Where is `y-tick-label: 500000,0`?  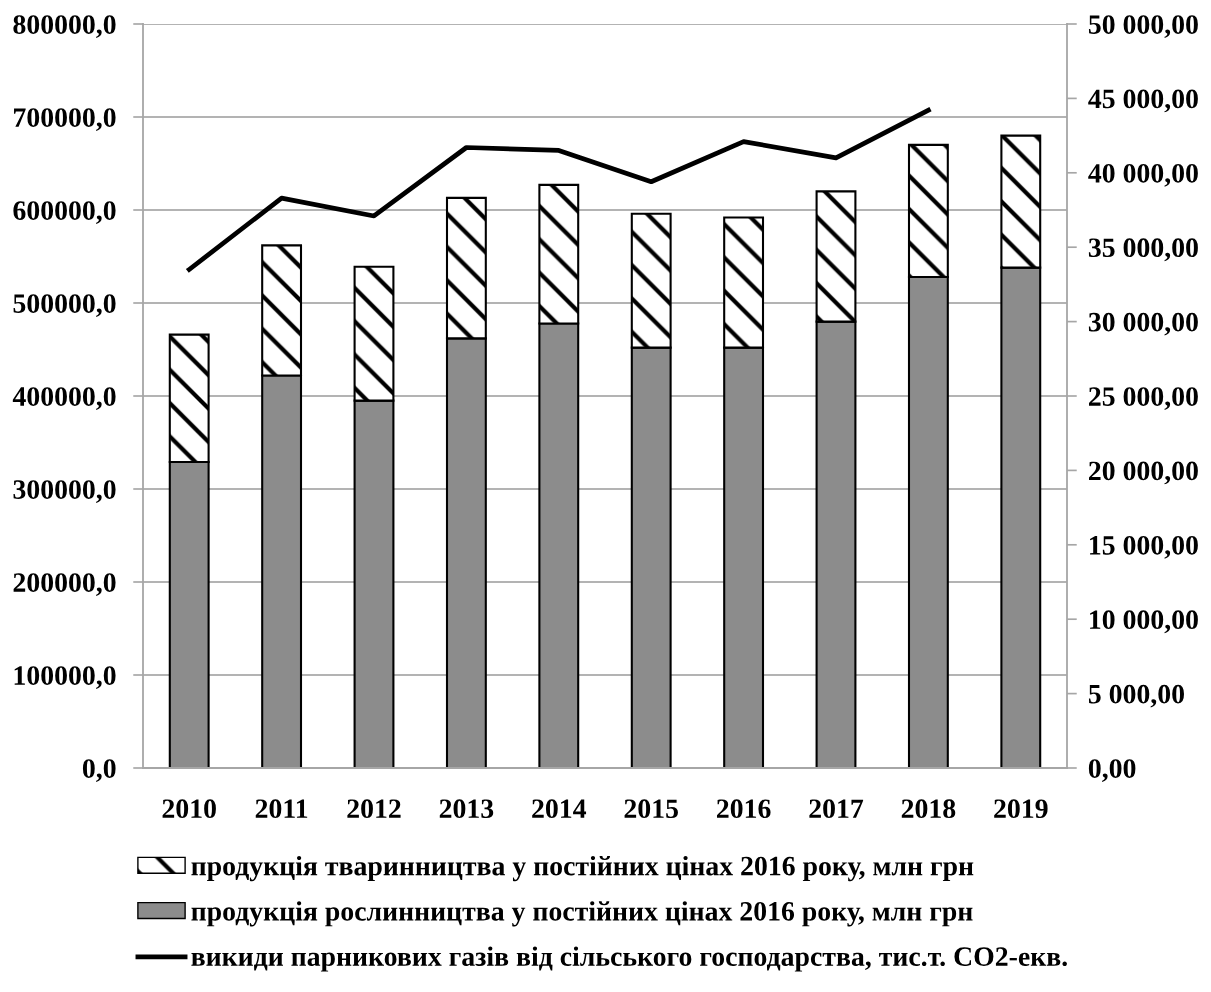 y-tick-label: 500000,0 is located at coordinates (64, 305).